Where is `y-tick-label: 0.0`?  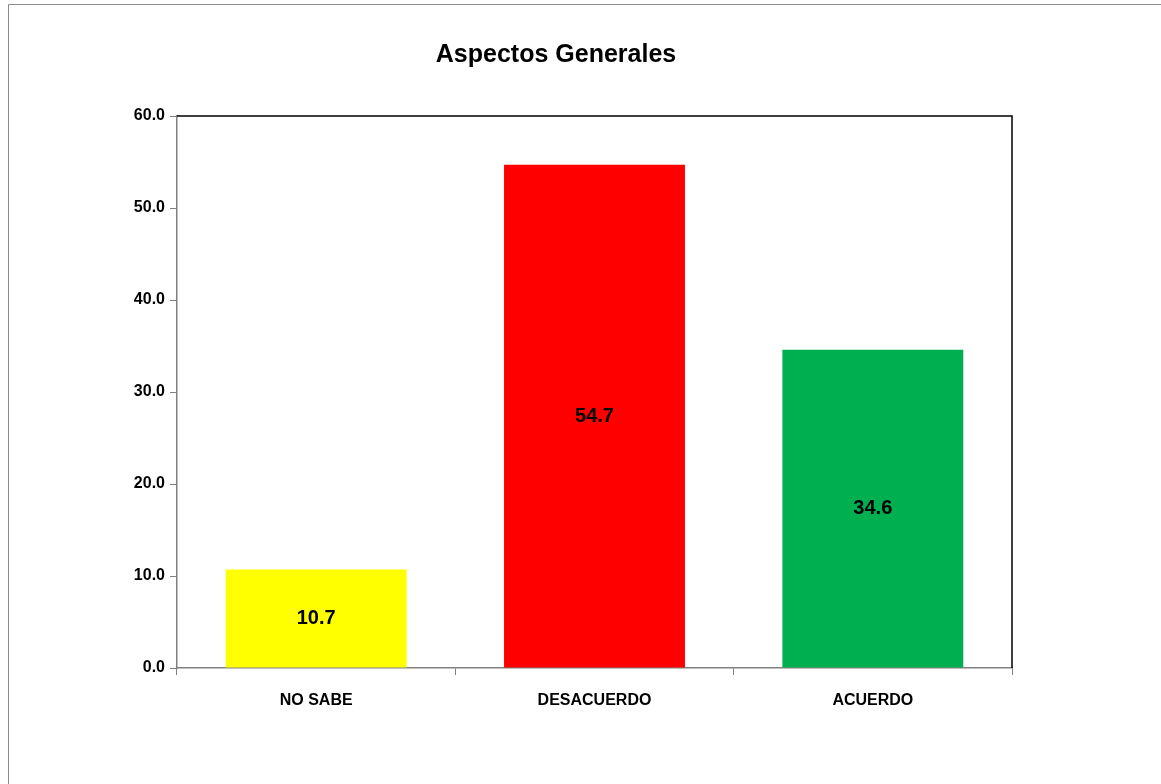 y-tick-label: 0.0 is located at coordinates (154, 667).